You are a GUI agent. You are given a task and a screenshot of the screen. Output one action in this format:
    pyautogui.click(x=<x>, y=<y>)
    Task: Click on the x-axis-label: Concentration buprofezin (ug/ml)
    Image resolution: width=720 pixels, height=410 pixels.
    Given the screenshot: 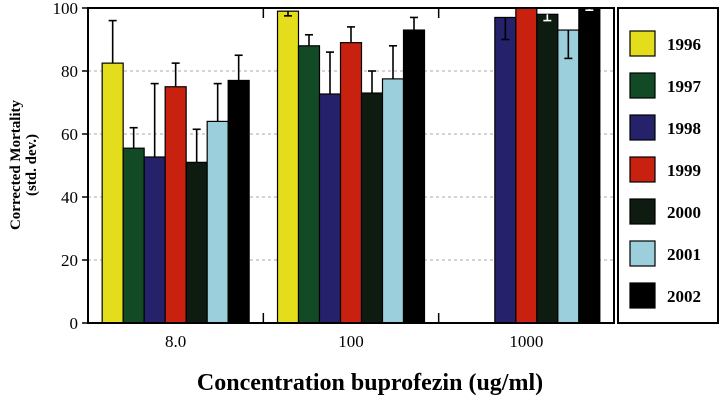 What is the action you would take?
    pyautogui.click(x=370, y=383)
    